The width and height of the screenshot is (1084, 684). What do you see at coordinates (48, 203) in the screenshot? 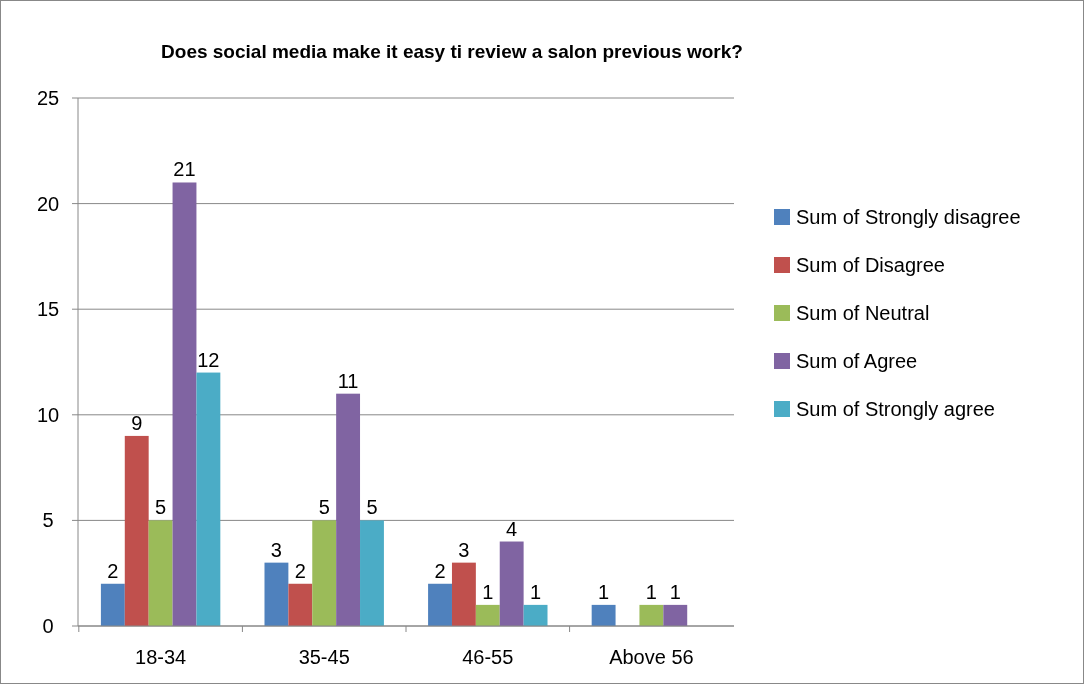
I see `y-tick-label: 20` at bounding box center [48, 203].